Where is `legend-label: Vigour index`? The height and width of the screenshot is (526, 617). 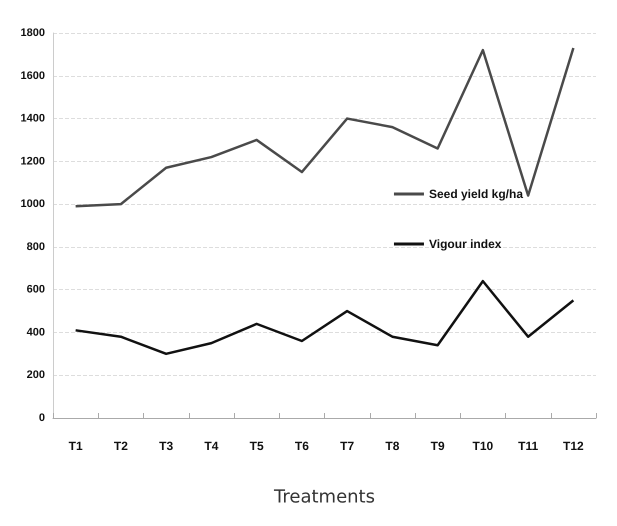
legend-label: Vigour index is located at coordinates (465, 244).